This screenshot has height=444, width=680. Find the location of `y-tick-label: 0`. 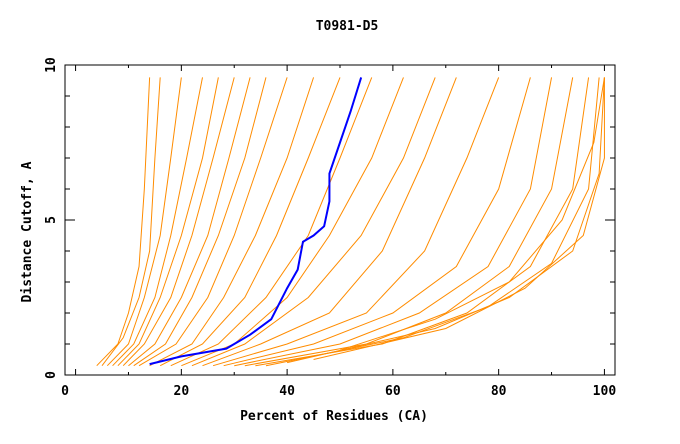

y-tick-label: 0 is located at coordinates (51, 375).